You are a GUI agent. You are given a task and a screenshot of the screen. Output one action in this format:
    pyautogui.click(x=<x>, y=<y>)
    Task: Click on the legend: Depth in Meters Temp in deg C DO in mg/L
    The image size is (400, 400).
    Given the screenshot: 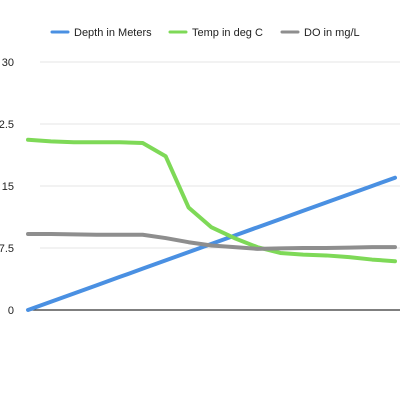 What is the action you would take?
    pyautogui.click(x=205, y=33)
    